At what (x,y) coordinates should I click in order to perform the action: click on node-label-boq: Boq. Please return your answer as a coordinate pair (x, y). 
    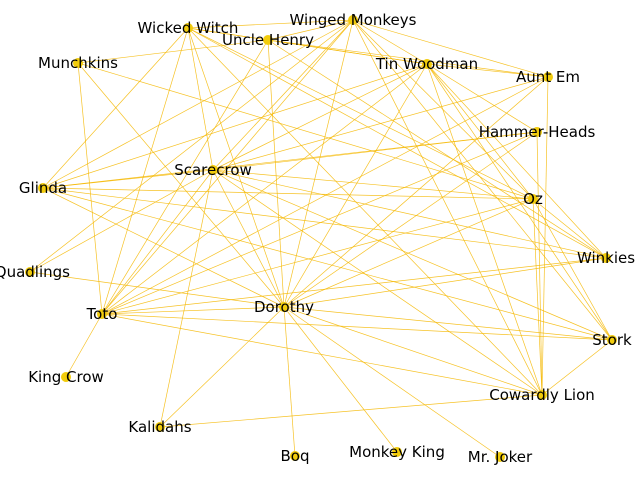
    Looking at the image, I should click on (295, 456).